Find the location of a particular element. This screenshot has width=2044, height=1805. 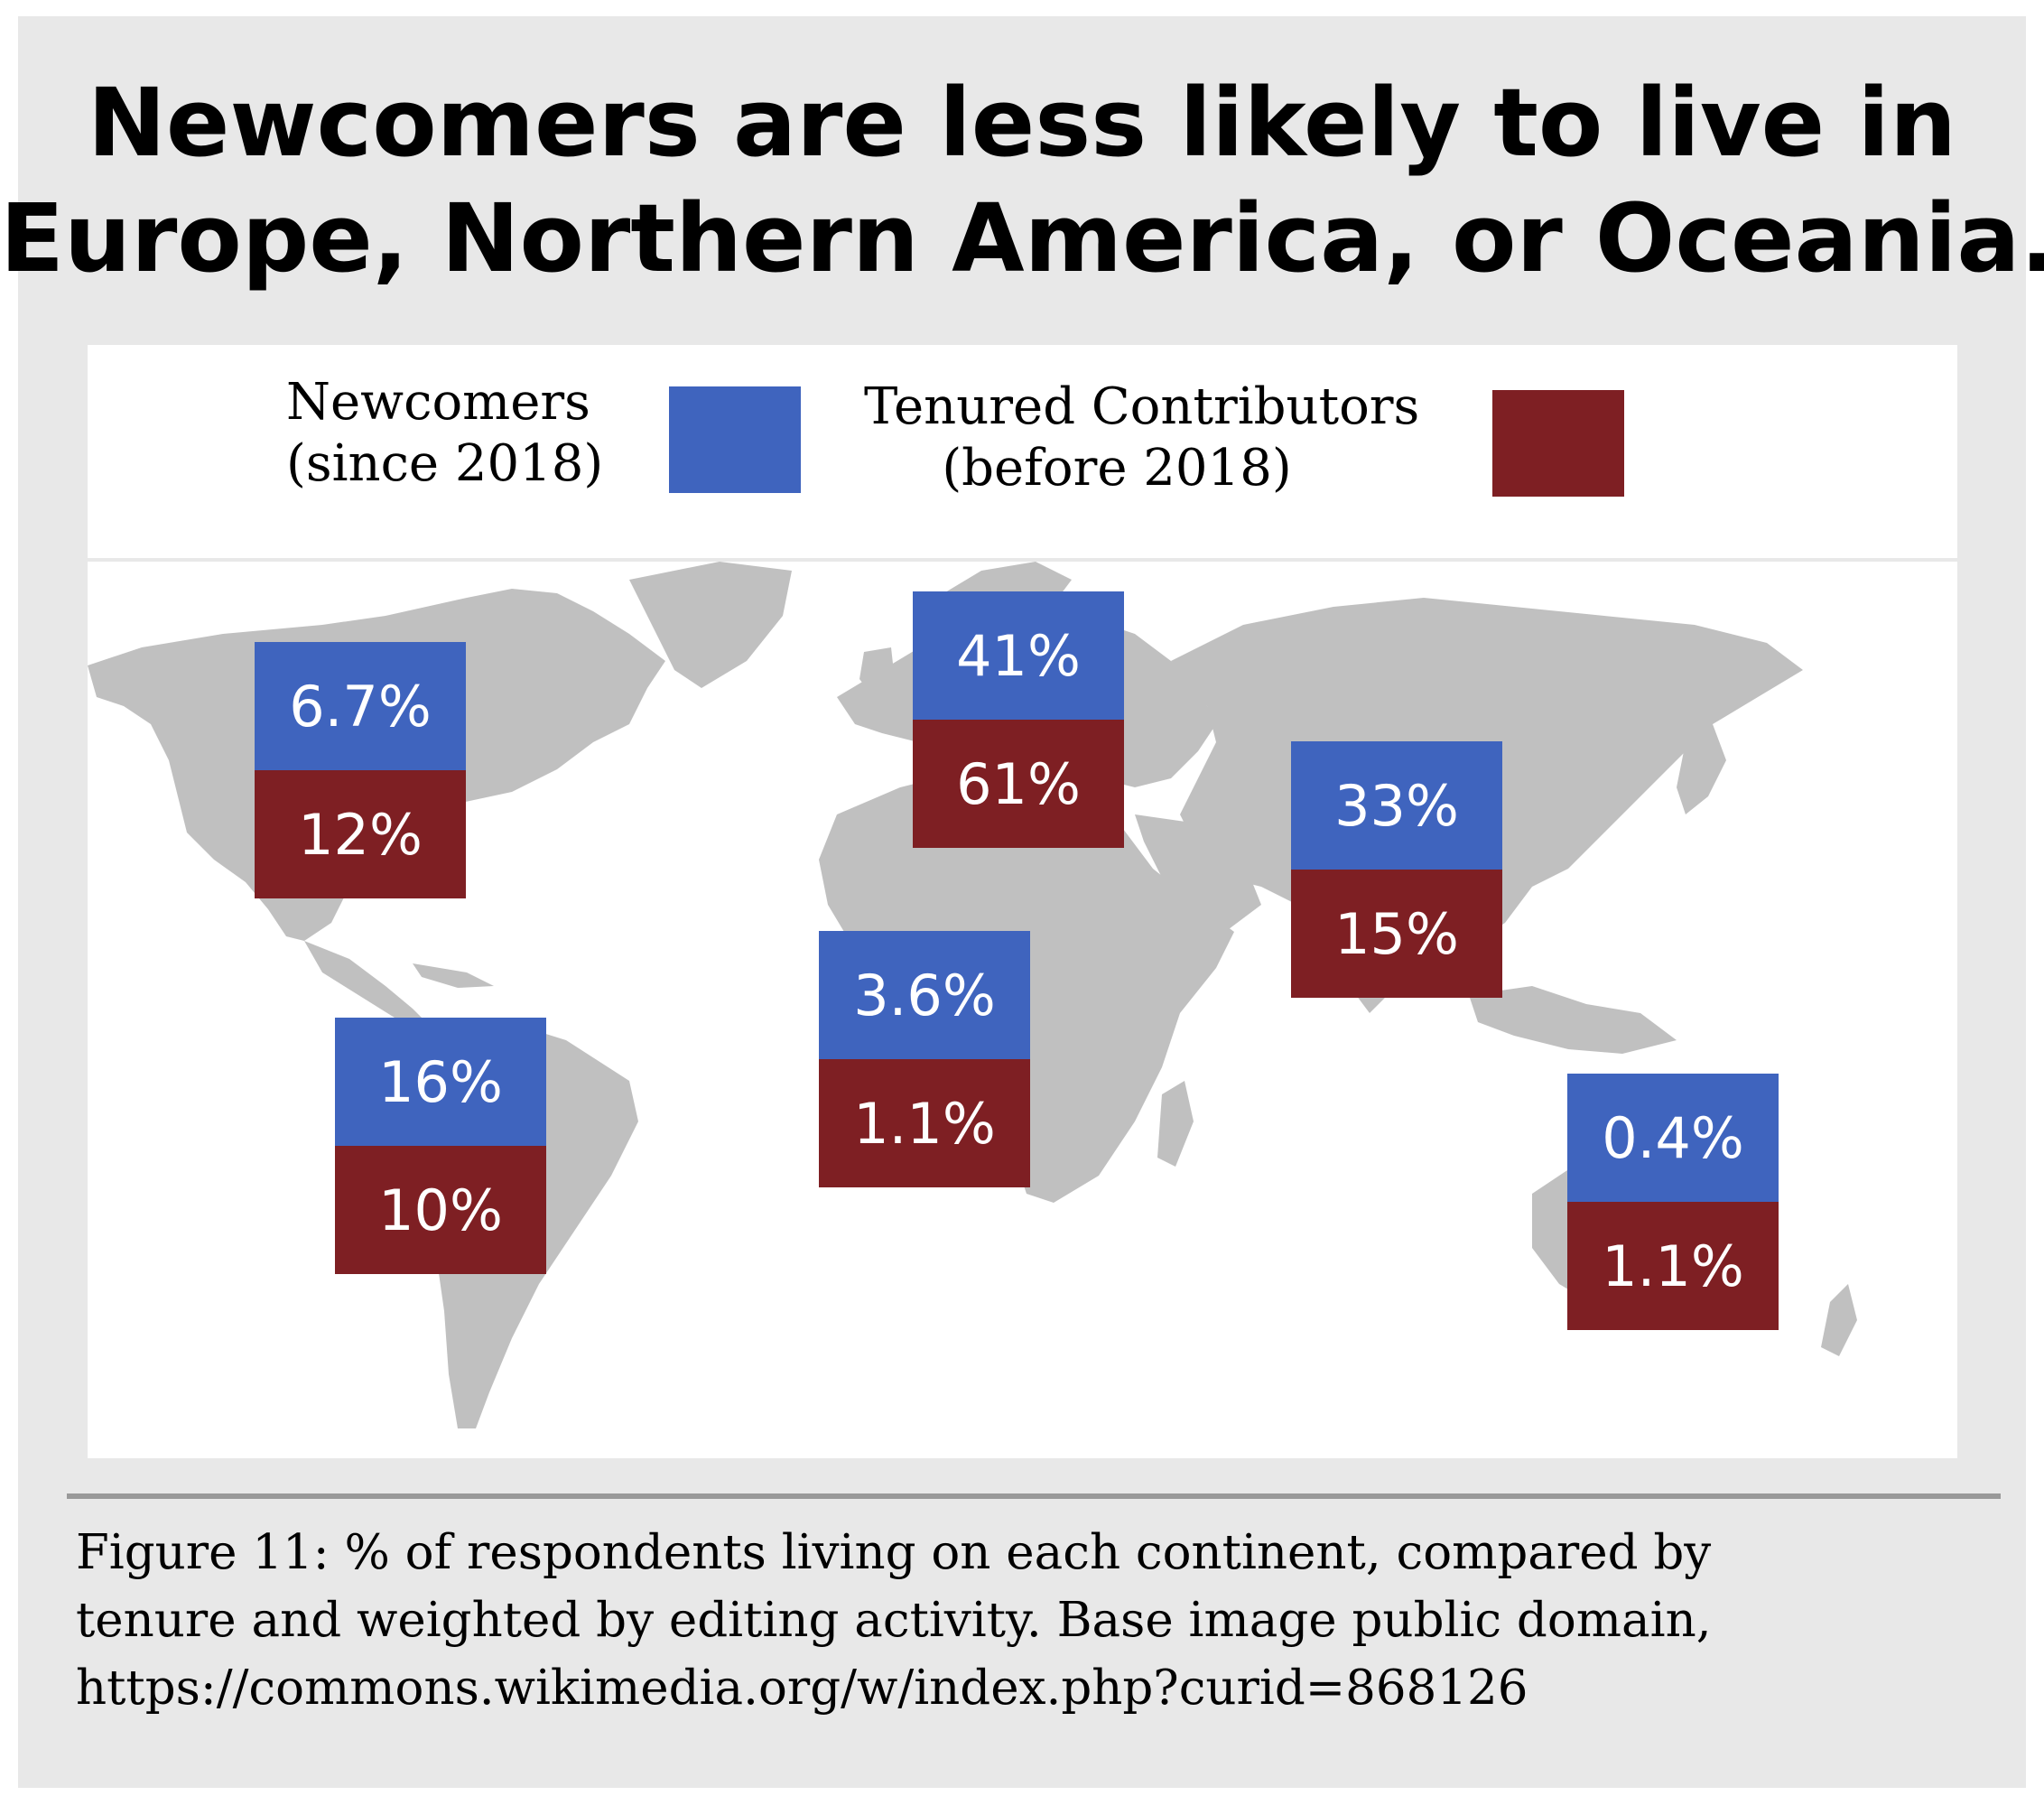

legend-tenured-line2: (before 2018) is located at coordinates (1117, 469).